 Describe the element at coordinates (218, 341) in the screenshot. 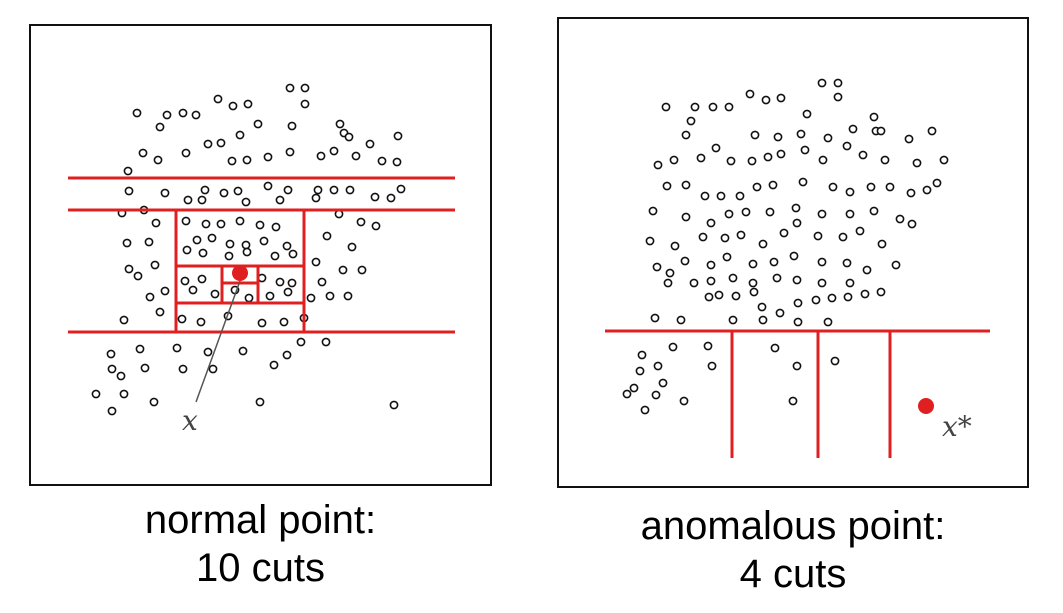

I see `pointer-line` at that location.